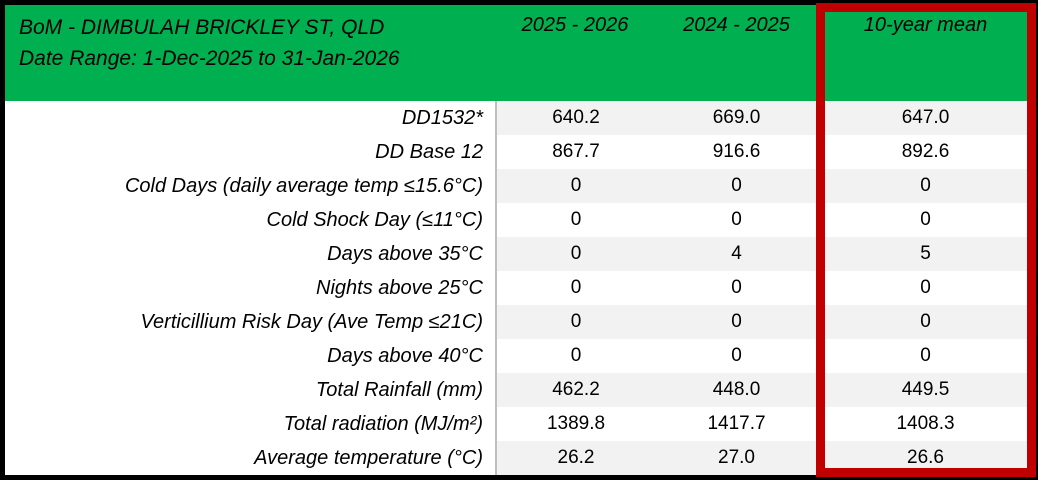 This screenshot has width=1038, height=480. What do you see at coordinates (925, 118) in the screenshot?
I see `value-cell: 647.0` at bounding box center [925, 118].